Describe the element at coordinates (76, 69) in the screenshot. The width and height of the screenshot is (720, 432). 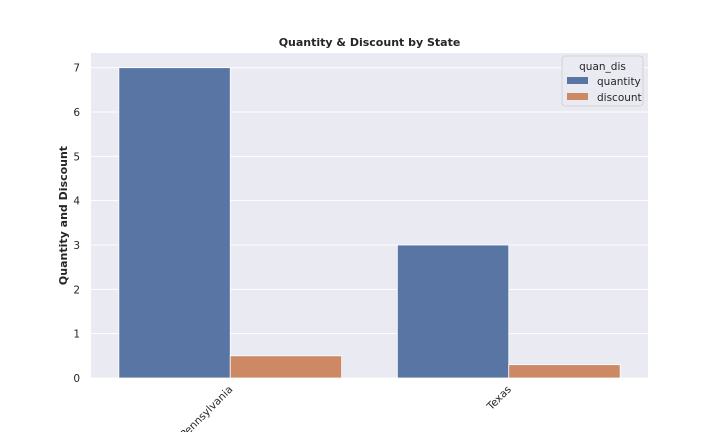
I see `y-tick-label-7: 7` at that location.